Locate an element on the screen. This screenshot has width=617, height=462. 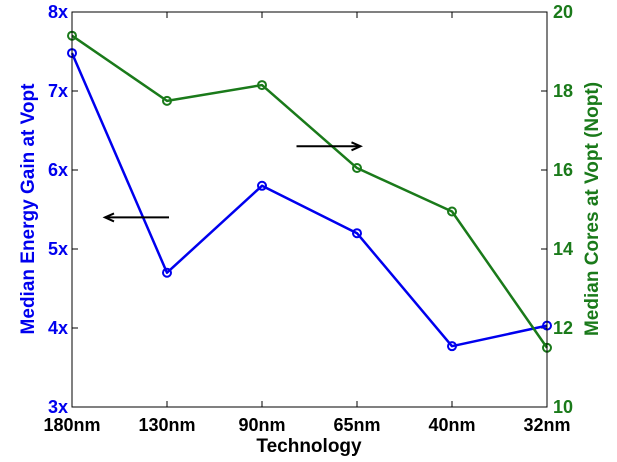
x-tick-label: 130nm is located at coordinates (166, 425).